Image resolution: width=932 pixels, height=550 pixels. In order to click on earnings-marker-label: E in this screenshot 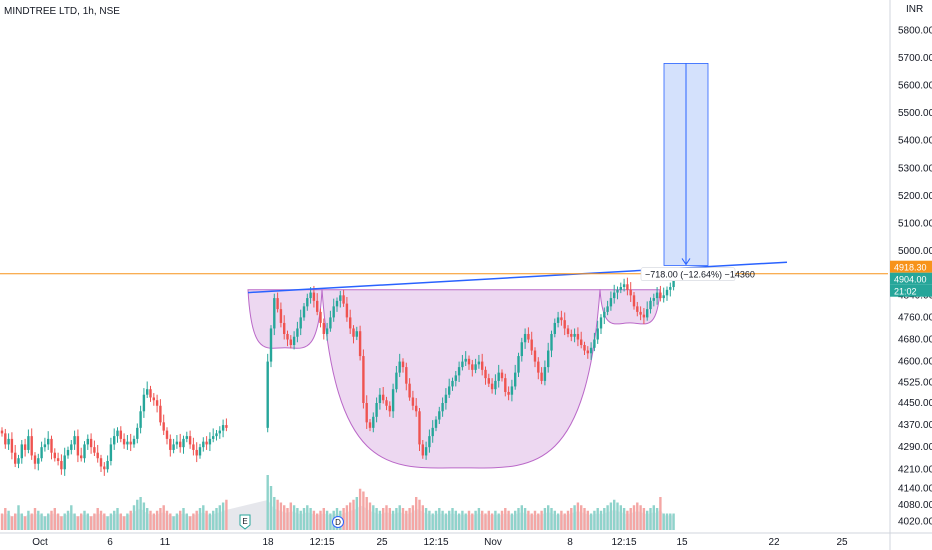, I will do `click(244, 521)`.